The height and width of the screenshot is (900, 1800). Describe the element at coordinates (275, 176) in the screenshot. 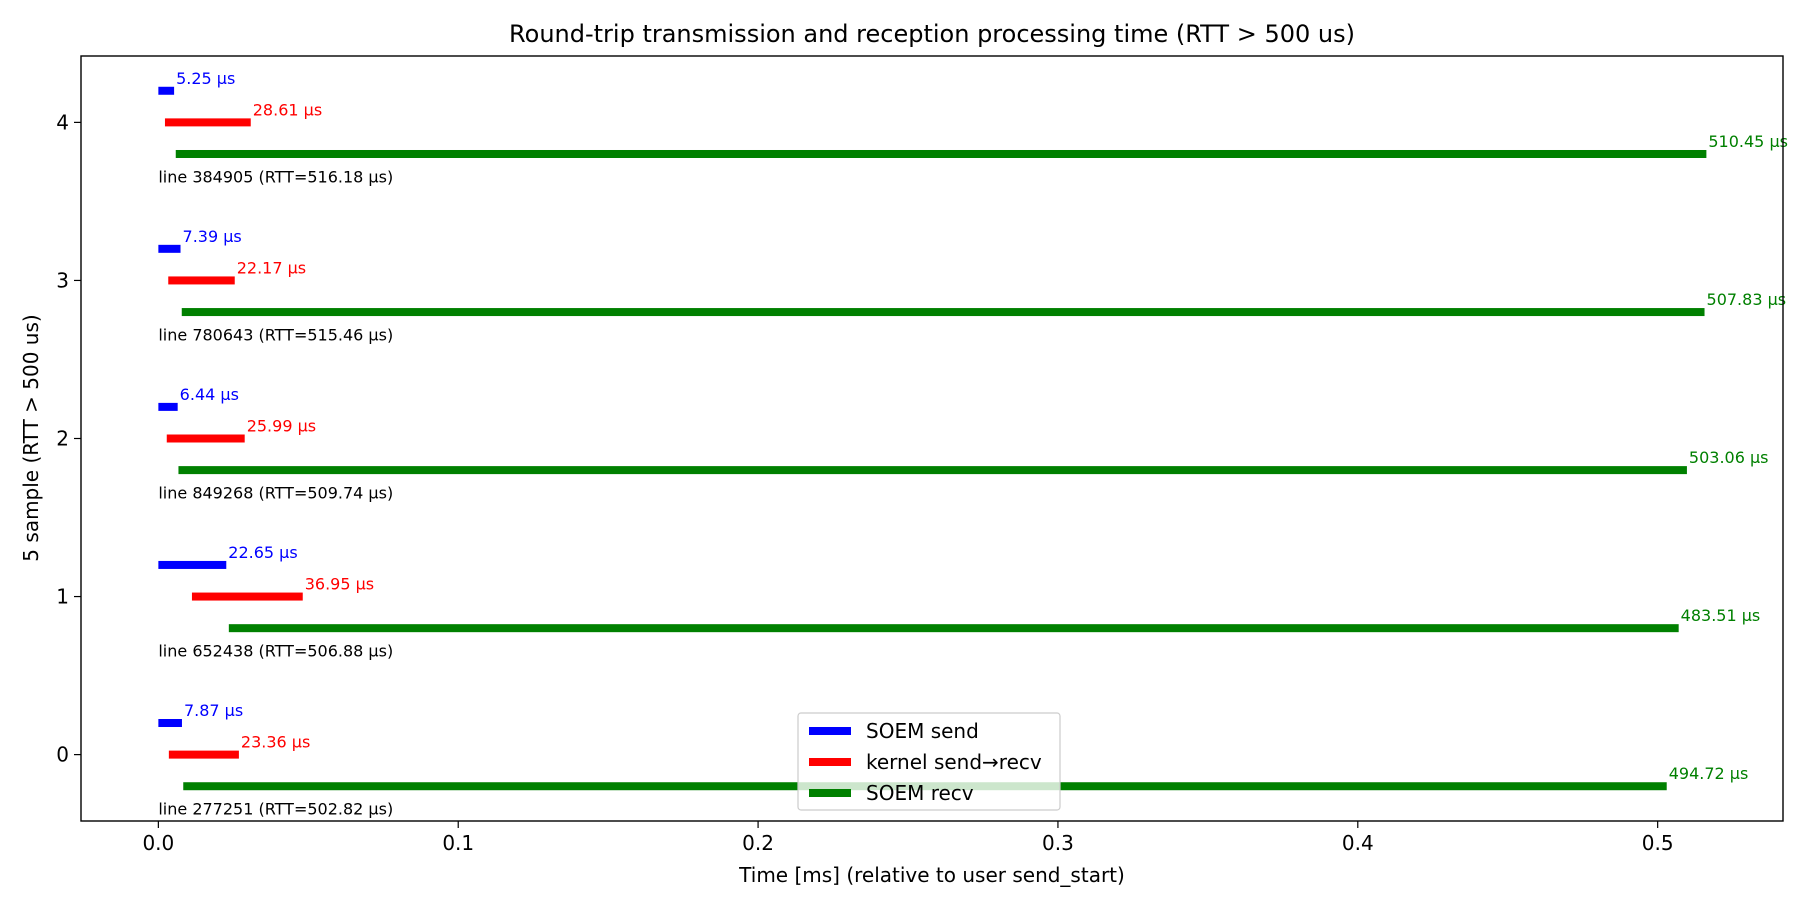

I see `sample-label-4: line 384905 (RTT=516.18 µs)` at that location.